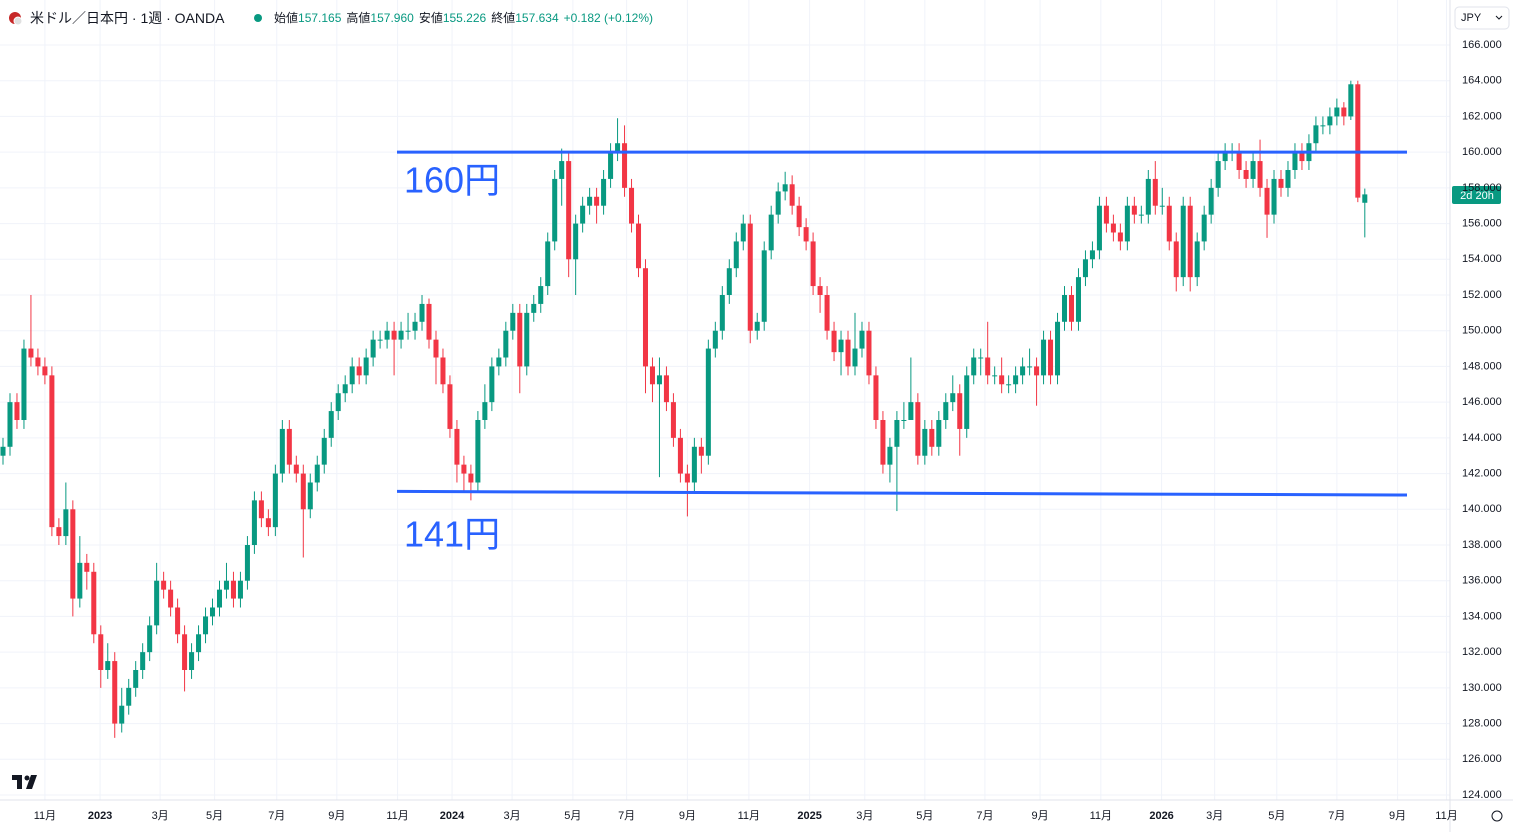 This screenshot has height=837, width=1513. What do you see at coordinates (392, 18) in the screenshot?
I see `value: 157.960` at bounding box center [392, 18].